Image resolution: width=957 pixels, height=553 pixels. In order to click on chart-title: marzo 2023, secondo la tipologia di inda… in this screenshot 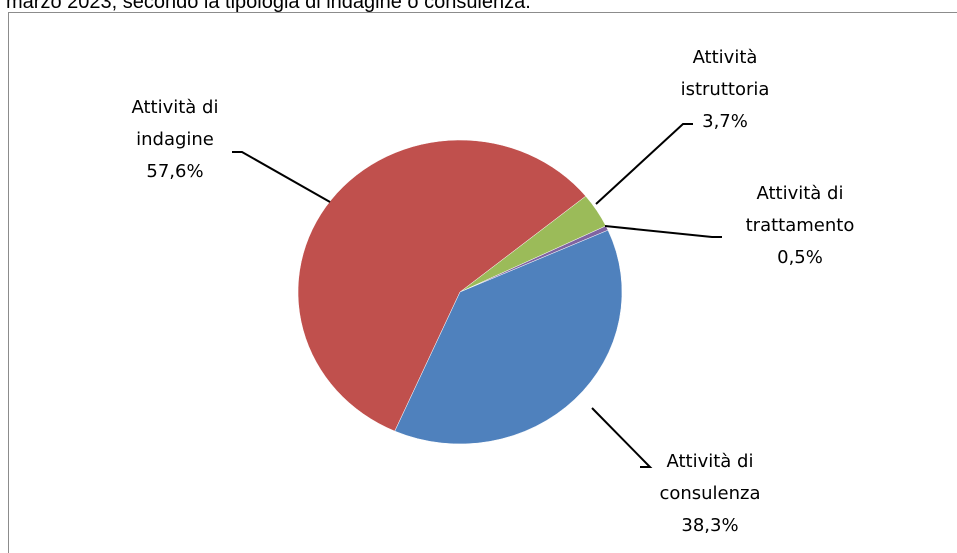, I will do `click(268, 6)`.